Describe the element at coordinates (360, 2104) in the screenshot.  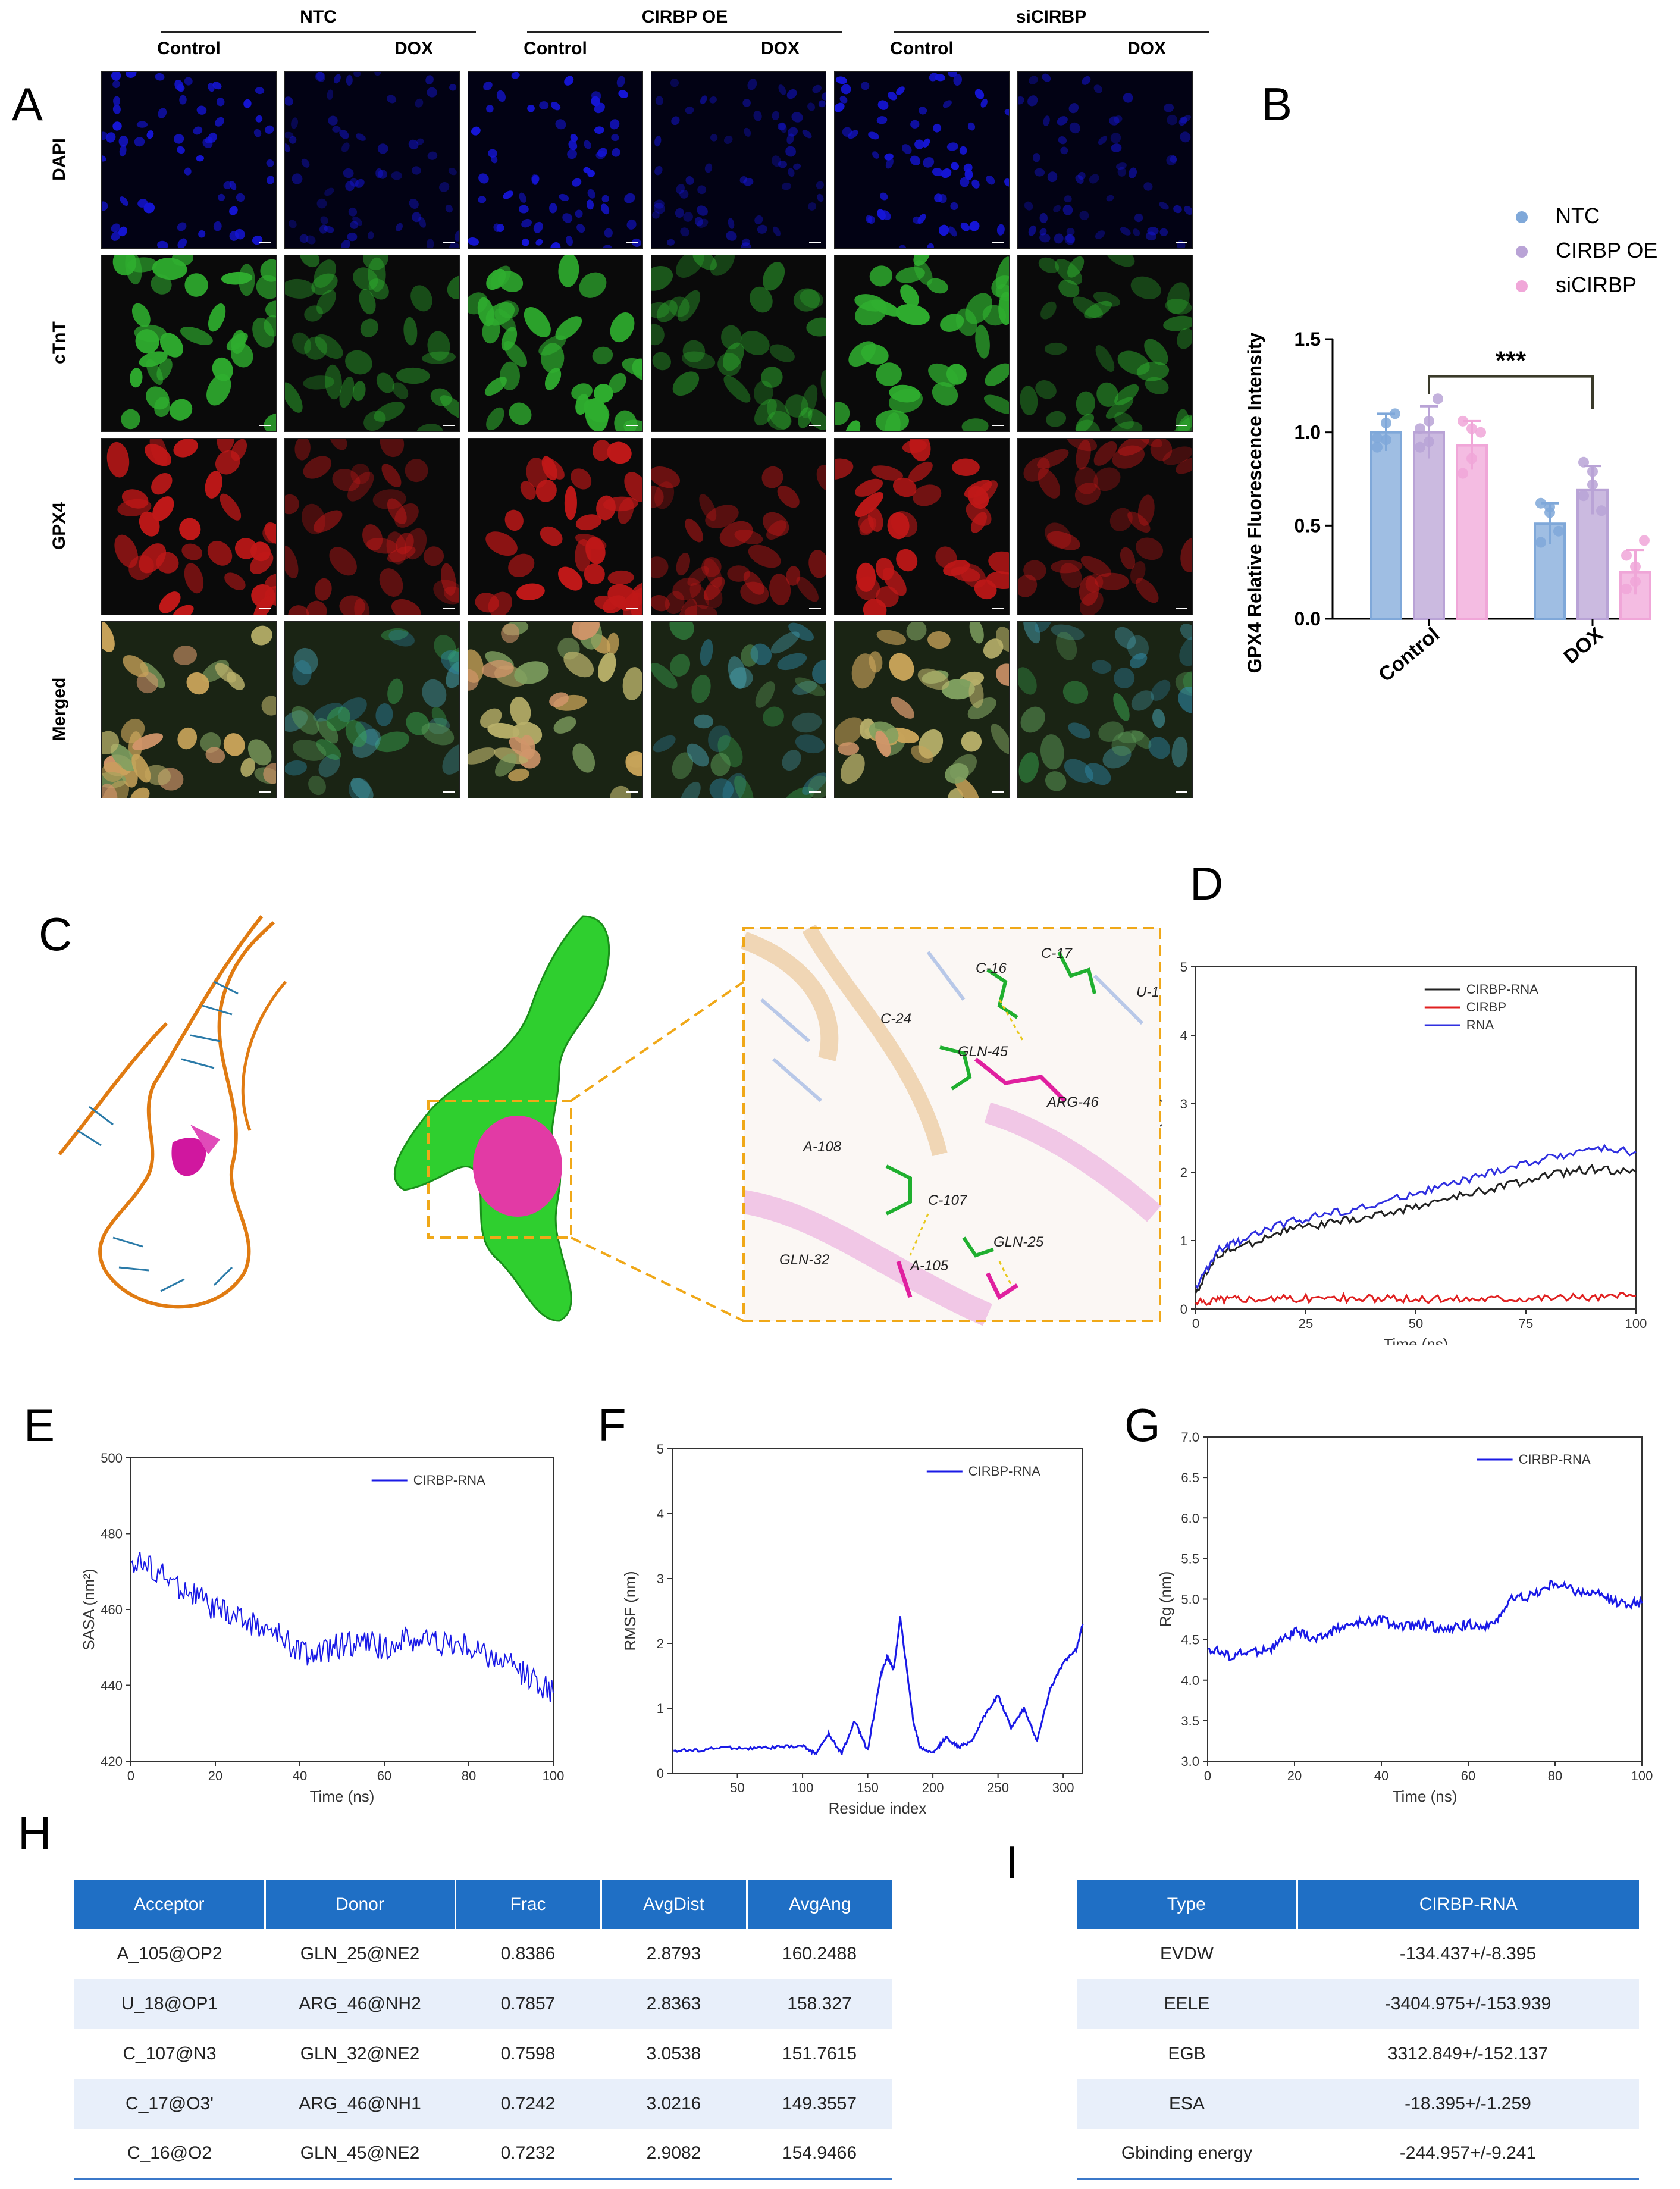
I see `table-cell: ARG_46@NH1` at that location.